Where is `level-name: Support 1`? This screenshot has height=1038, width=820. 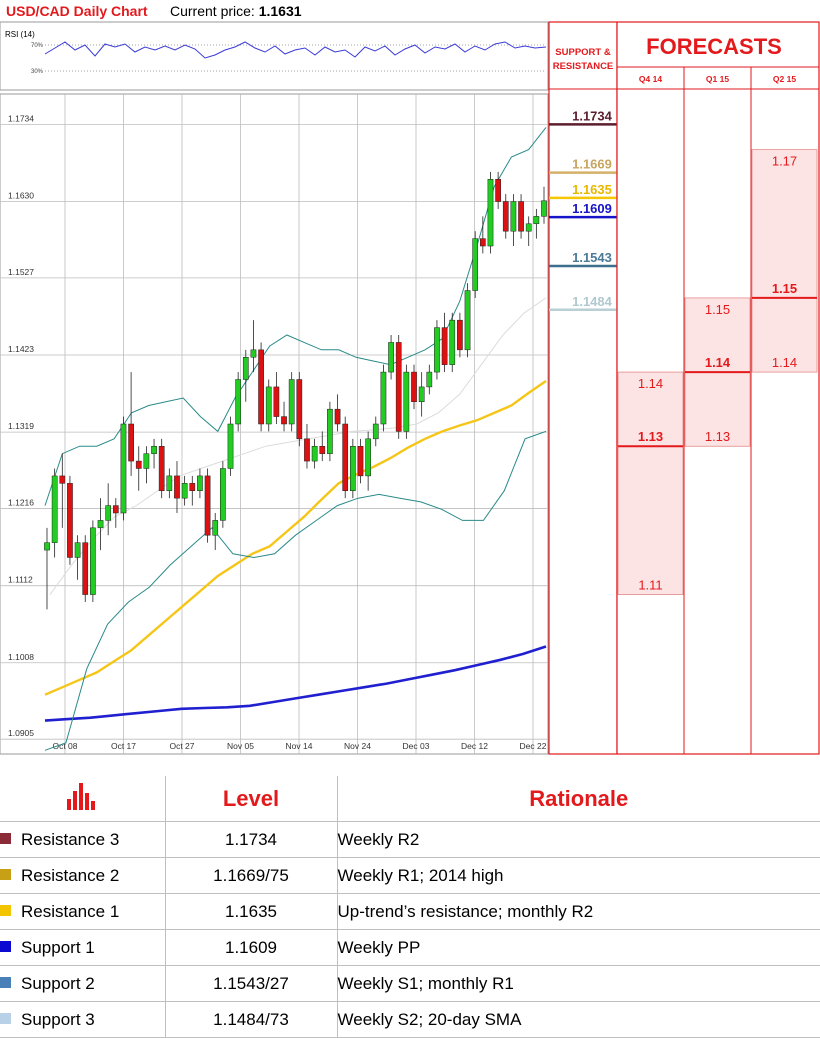 level-name: Support 1 is located at coordinates (83, 947).